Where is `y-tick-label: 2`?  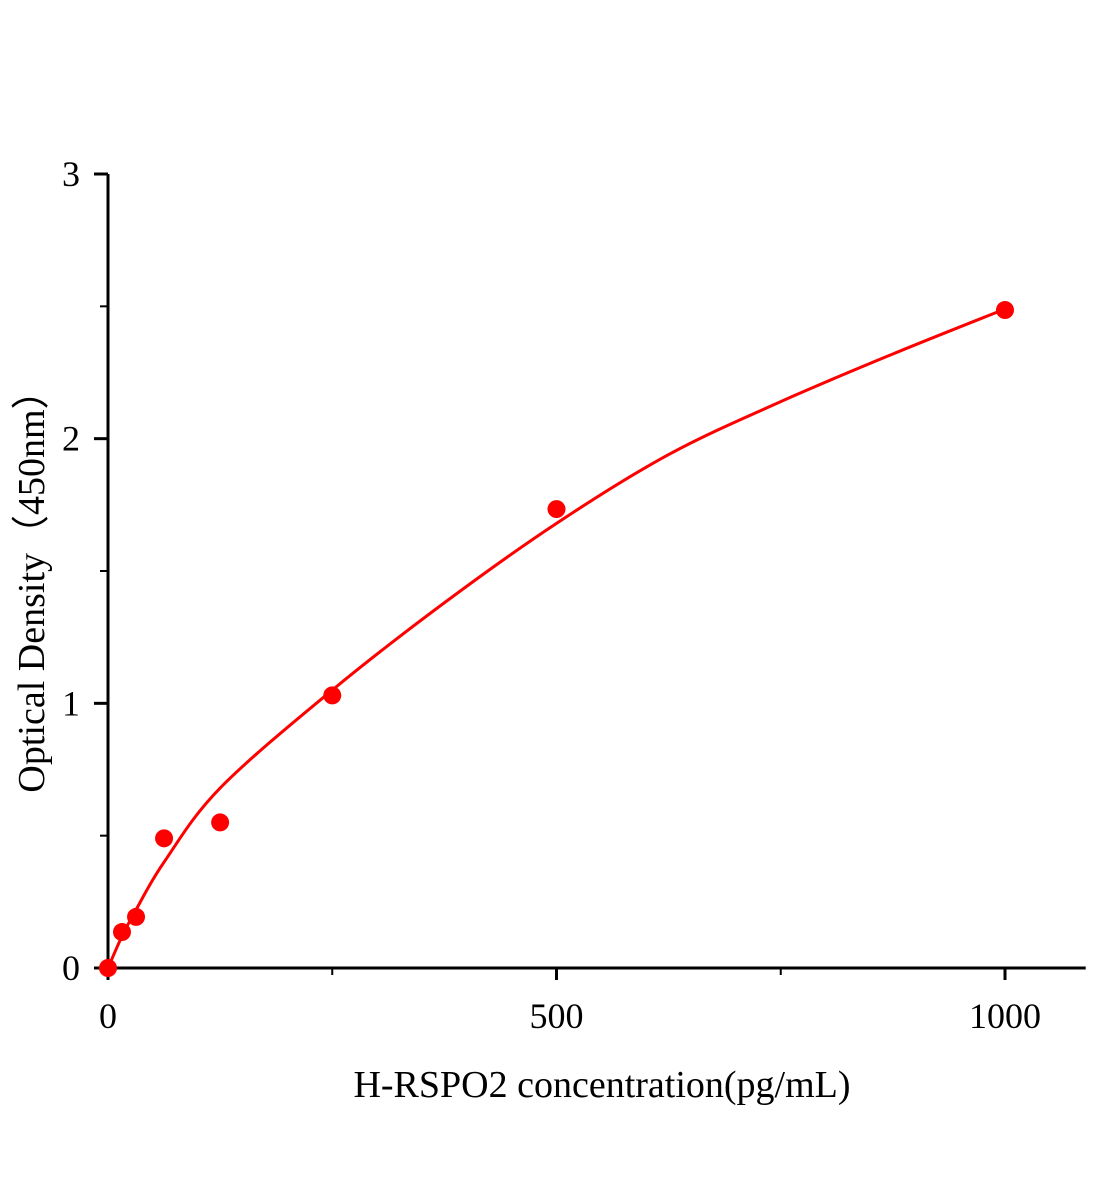 y-tick-label: 2 is located at coordinates (71, 439).